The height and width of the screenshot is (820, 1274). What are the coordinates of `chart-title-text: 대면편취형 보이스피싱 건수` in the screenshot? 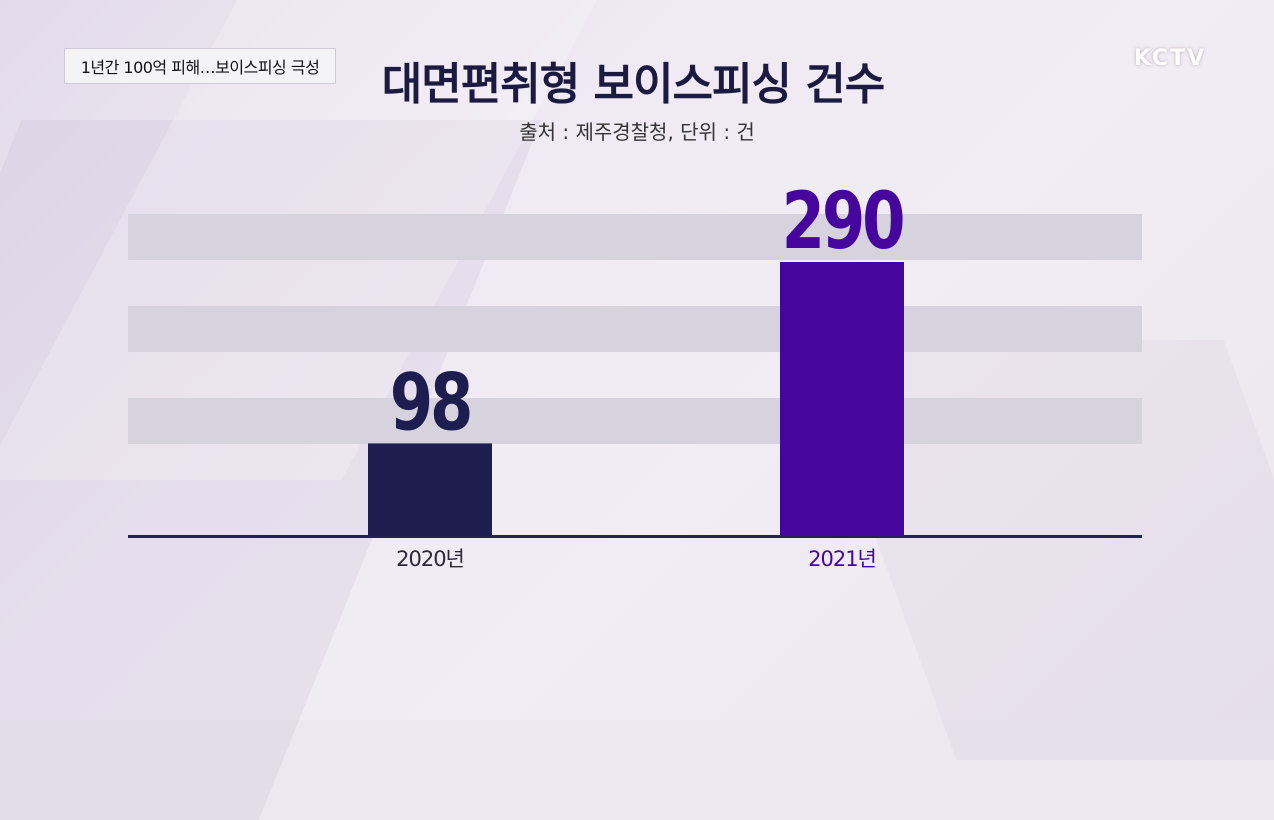 It's located at (633, 84).